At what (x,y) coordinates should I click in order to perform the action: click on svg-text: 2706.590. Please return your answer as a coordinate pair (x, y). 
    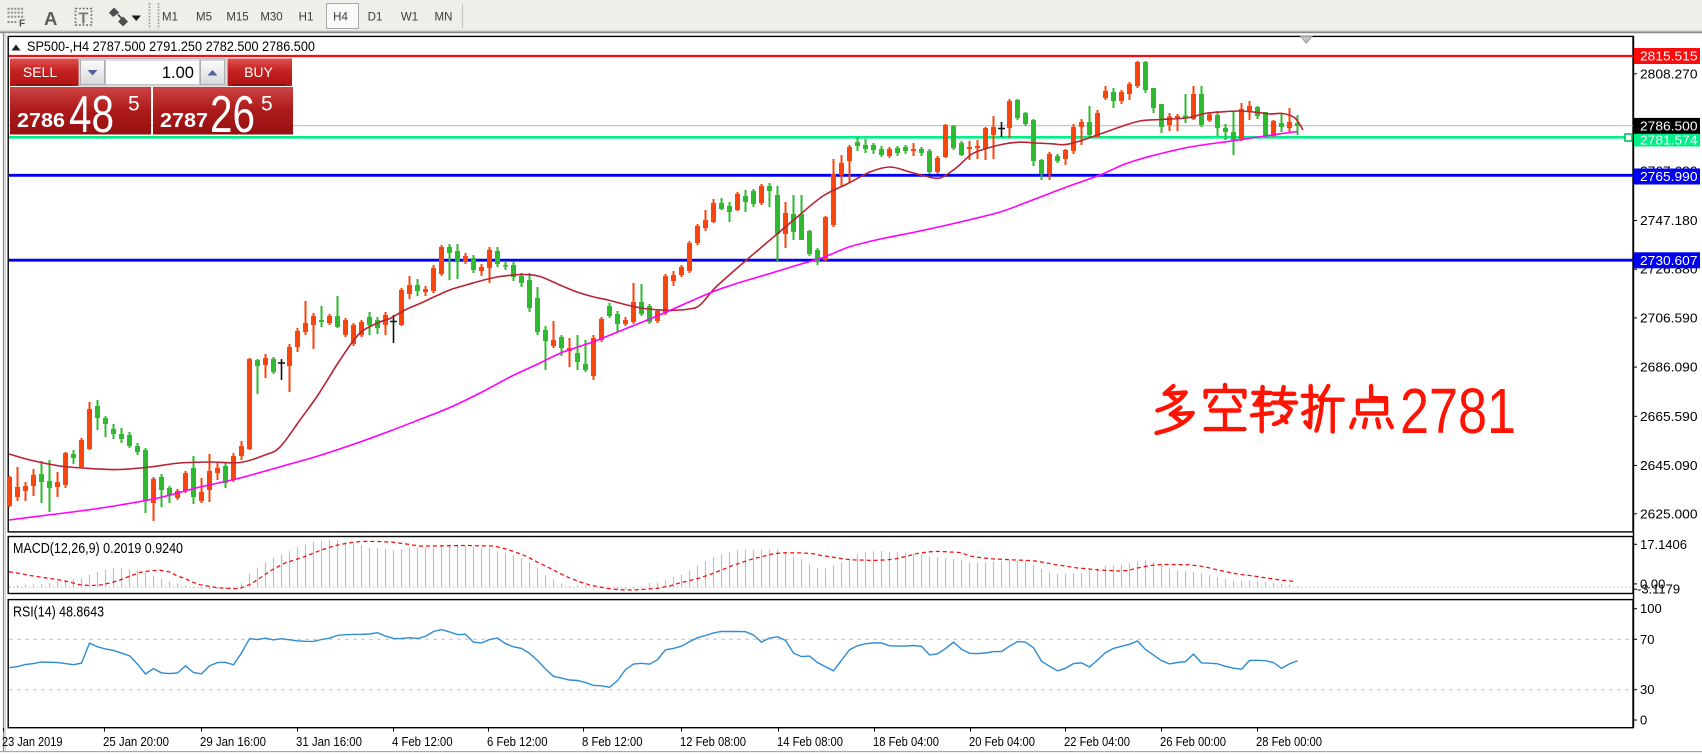
    Looking at the image, I should click on (1669, 317).